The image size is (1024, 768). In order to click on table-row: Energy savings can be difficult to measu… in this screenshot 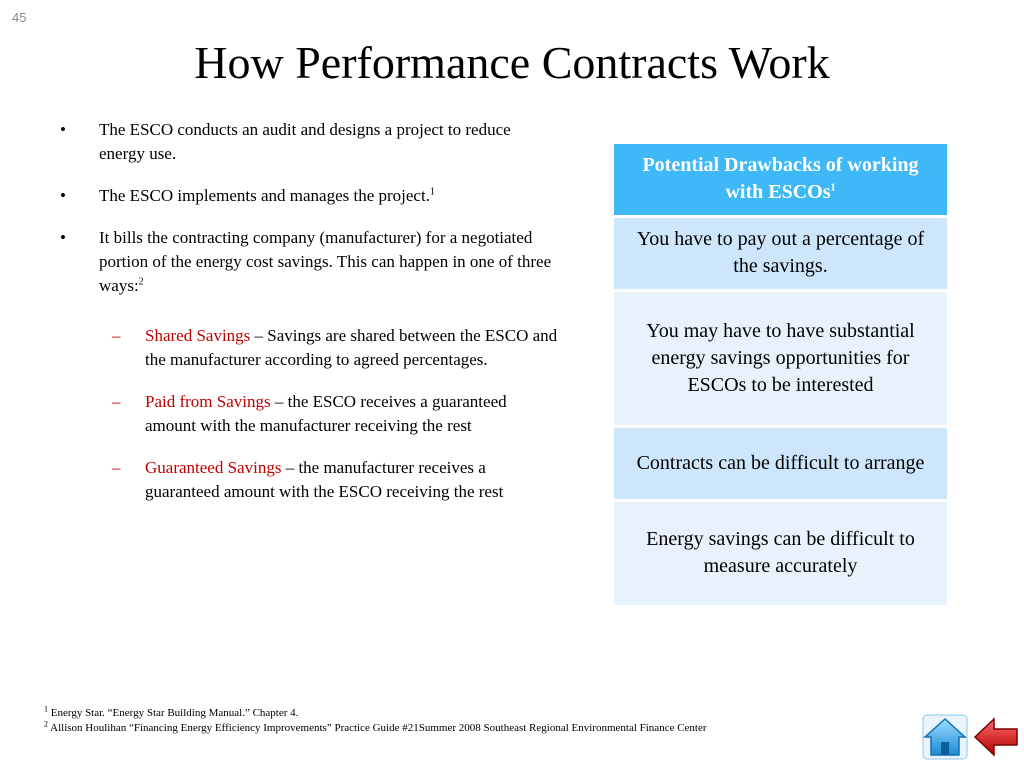, I will do `click(780, 554)`.